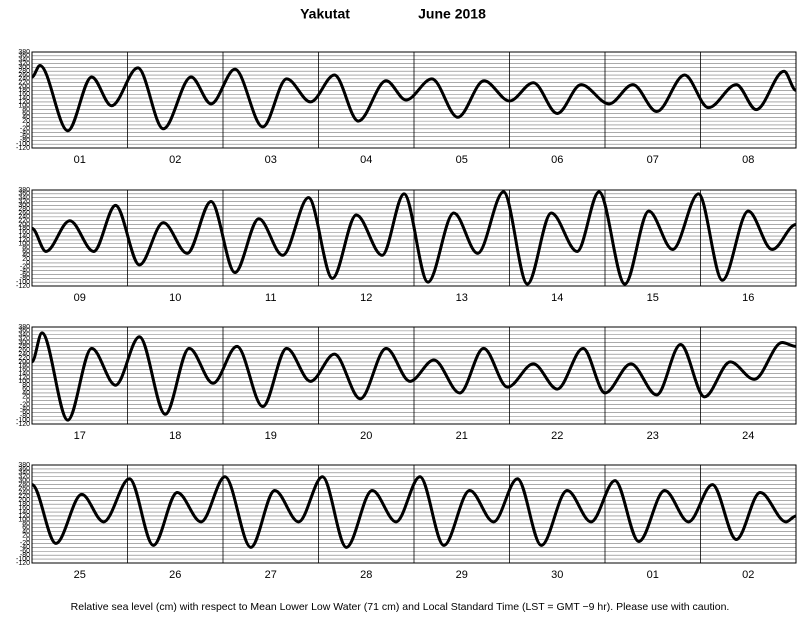 The height and width of the screenshot is (623, 800). What do you see at coordinates (557, 298) in the screenshot?
I see `x-tick-label: 14` at bounding box center [557, 298].